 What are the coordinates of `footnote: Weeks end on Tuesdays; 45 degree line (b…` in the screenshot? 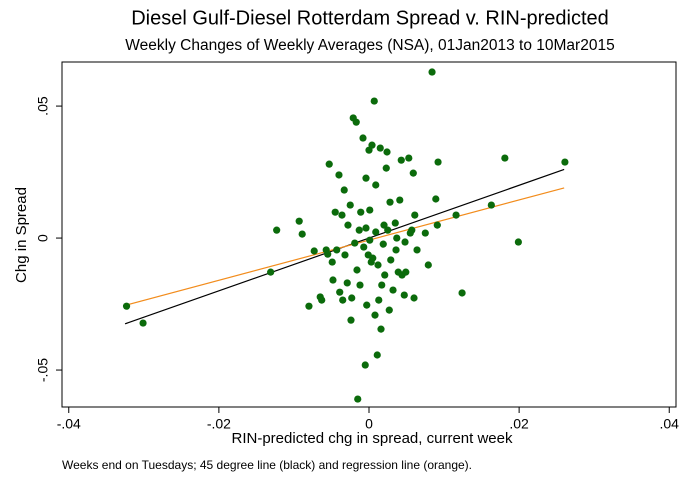 It's located at (267, 465).